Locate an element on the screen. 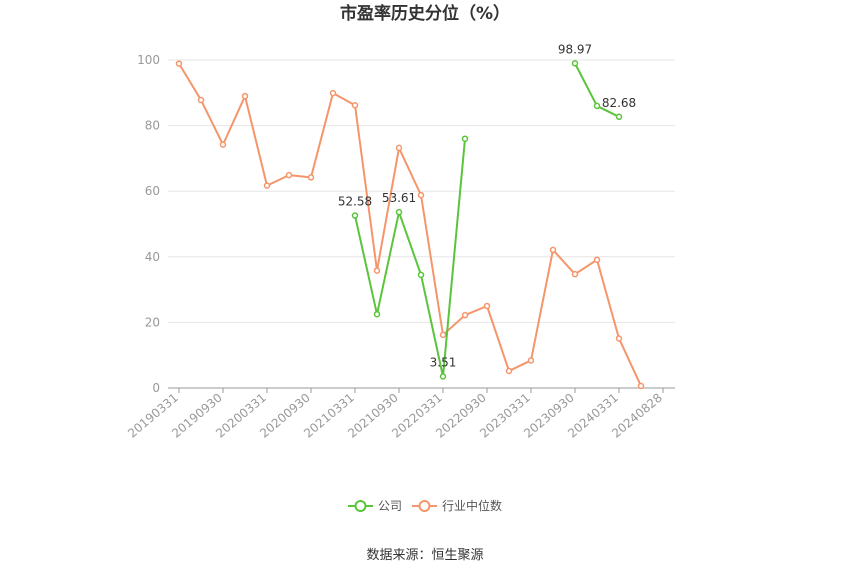 The image size is (850, 575). source-note: 数据来源：恒生聚源 is located at coordinates (424, 555).